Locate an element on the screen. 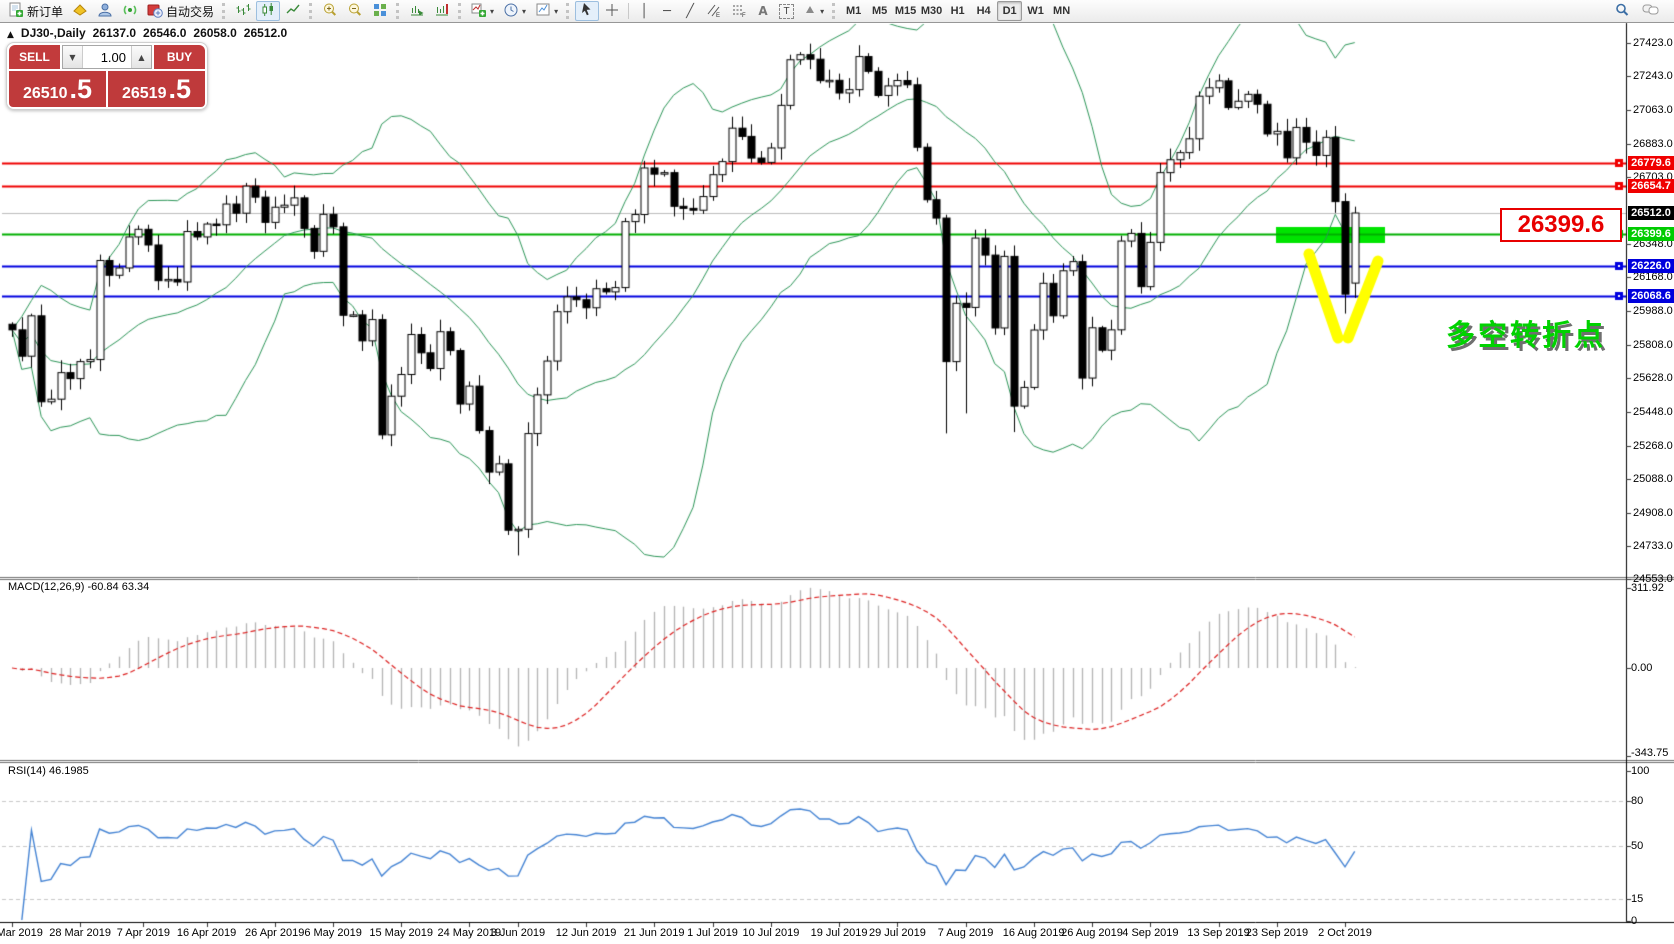  sell-price-button: 26510 .5 is located at coordinates (57, 89).